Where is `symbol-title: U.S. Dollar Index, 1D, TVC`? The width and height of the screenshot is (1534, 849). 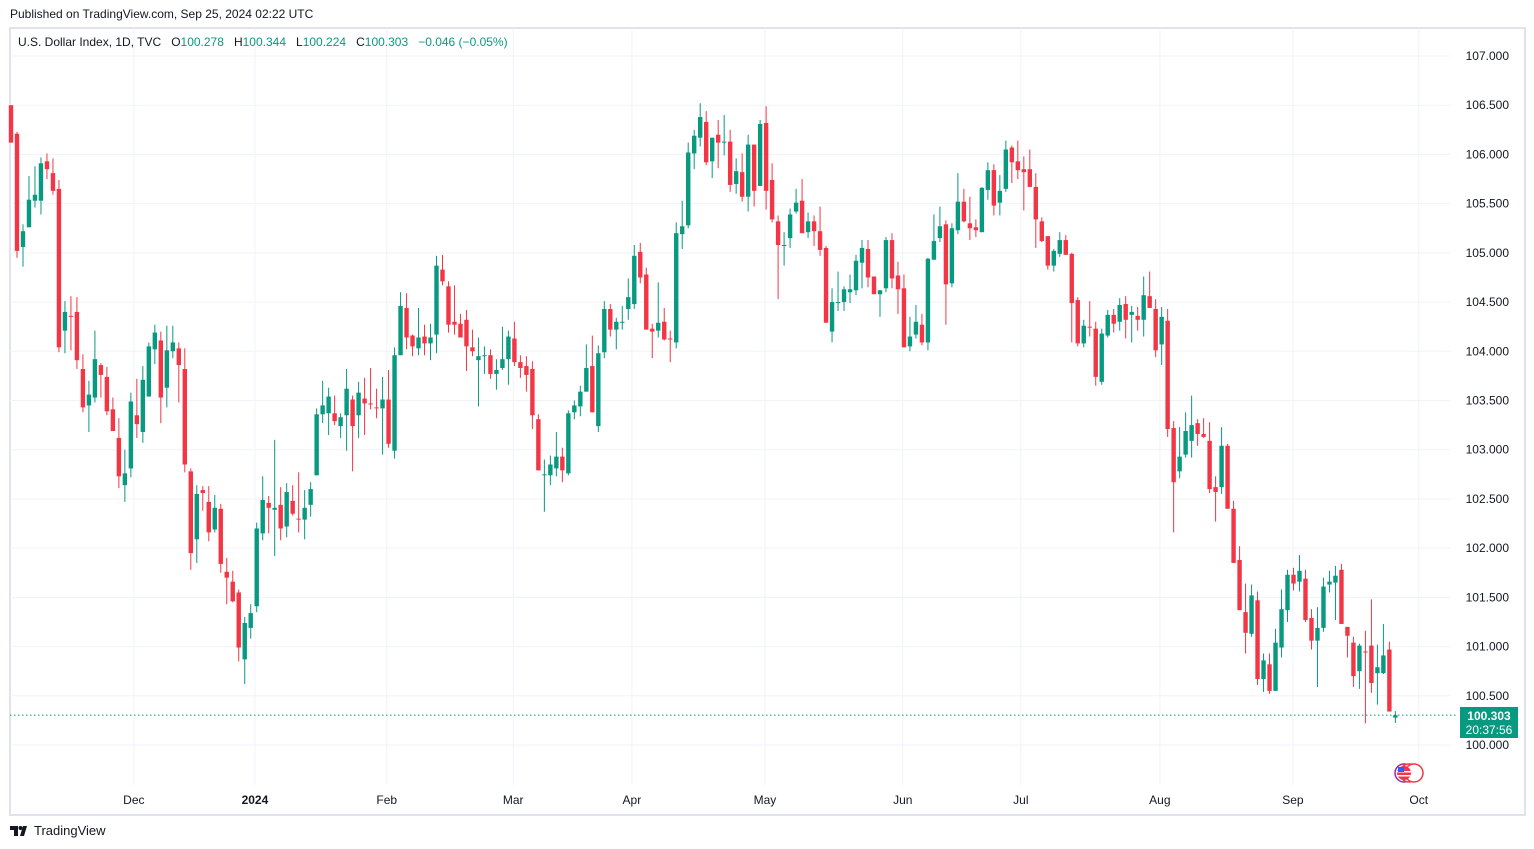 symbol-title: U.S. Dollar Index, 1D, TVC is located at coordinates (90, 42).